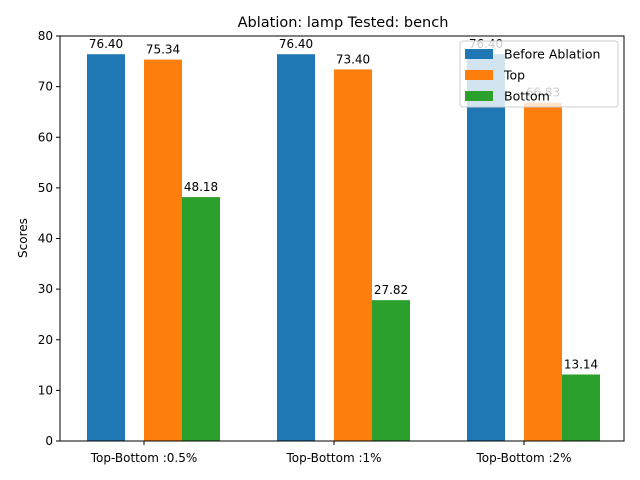  I want to click on legend-box, so click(539, 74).